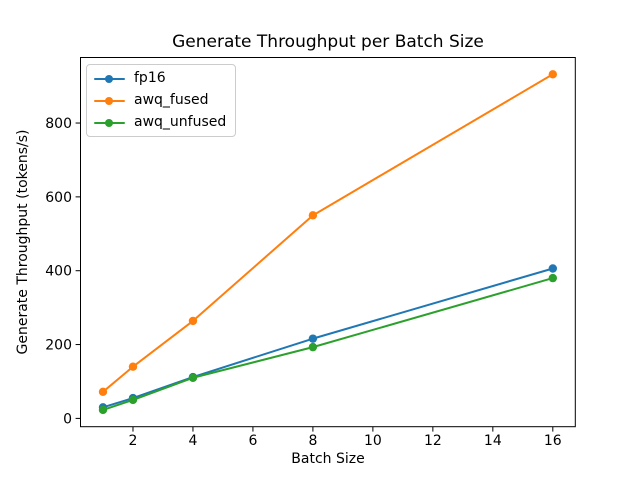 The image size is (640, 480). What do you see at coordinates (553, 278) in the screenshot?
I see `series-point-awq_unfused-x16` at bounding box center [553, 278].